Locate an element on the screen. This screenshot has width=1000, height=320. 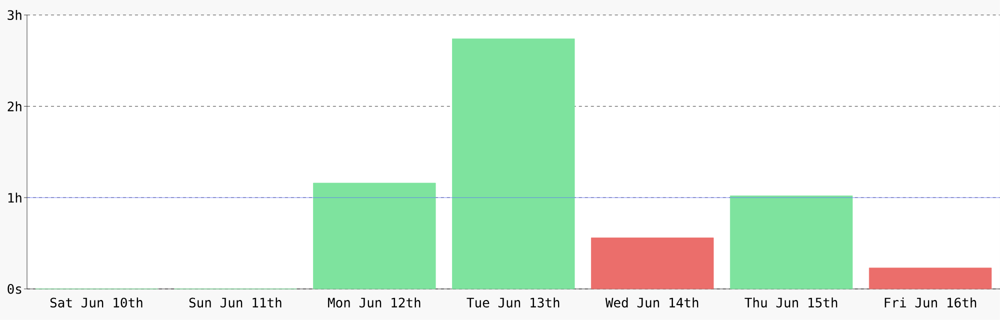
x-tick-label: Fri Jun 16th is located at coordinates (930, 302).